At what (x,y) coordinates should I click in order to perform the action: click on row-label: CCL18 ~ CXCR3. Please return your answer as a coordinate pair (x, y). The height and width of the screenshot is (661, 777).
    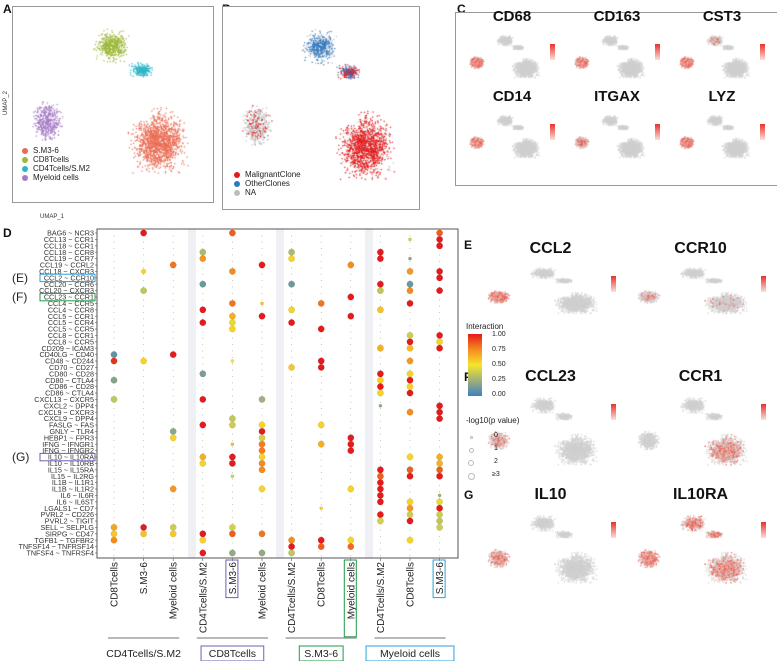
    Looking at the image, I should click on (66, 271).